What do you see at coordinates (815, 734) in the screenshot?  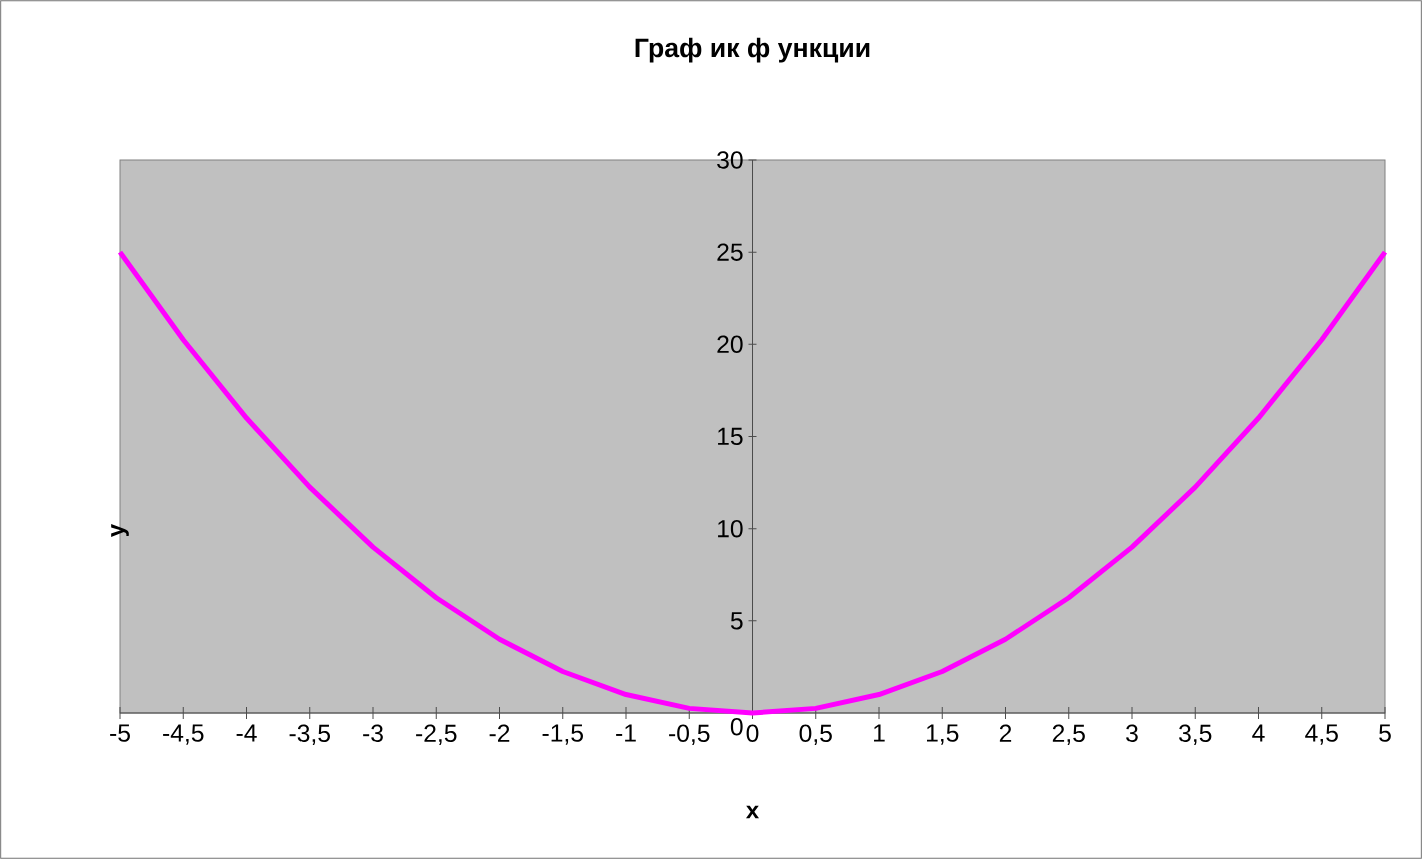 I see `x-tick-label: 0,5` at bounding box center [815, 734].